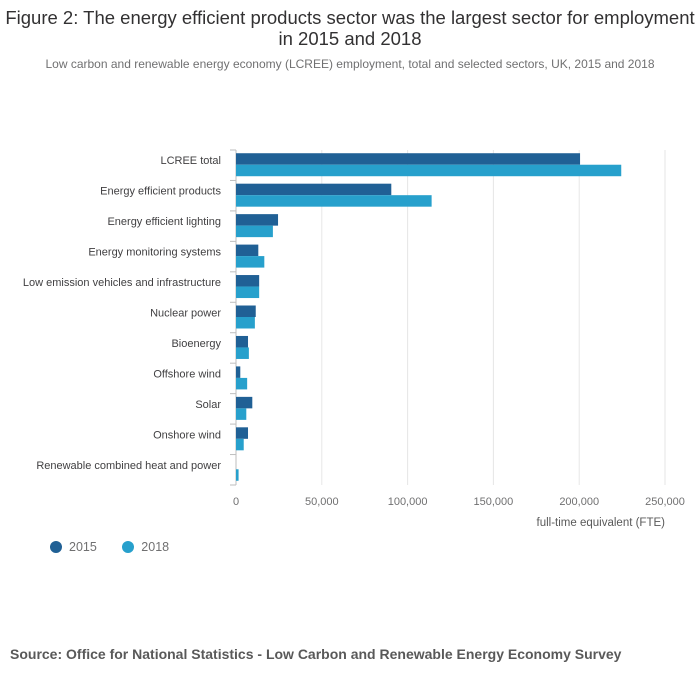 Image resolution: width=700 pixels, height=682 pixels. Describe the element at coordinates (665, 502) in the screenshot. I see `x-tick-label: 250,000` at that location.